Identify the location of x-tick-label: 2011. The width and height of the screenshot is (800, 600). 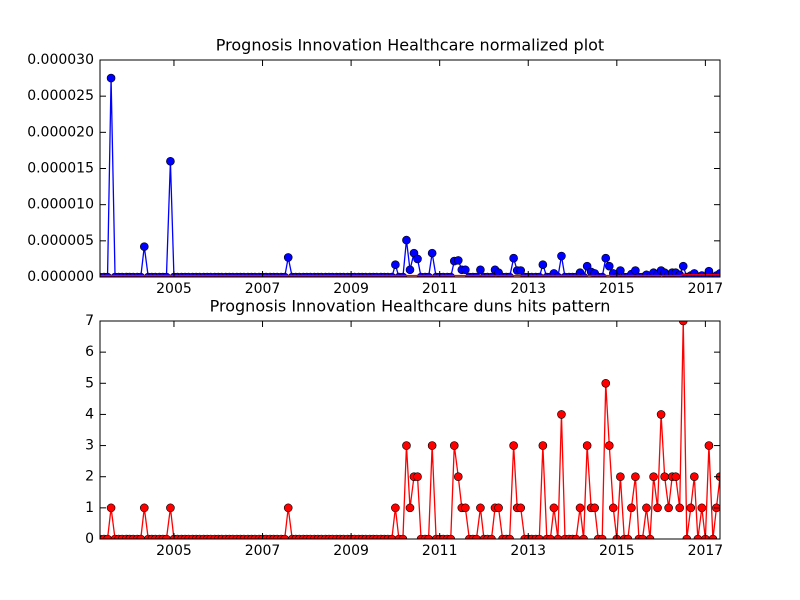
(440, 551).